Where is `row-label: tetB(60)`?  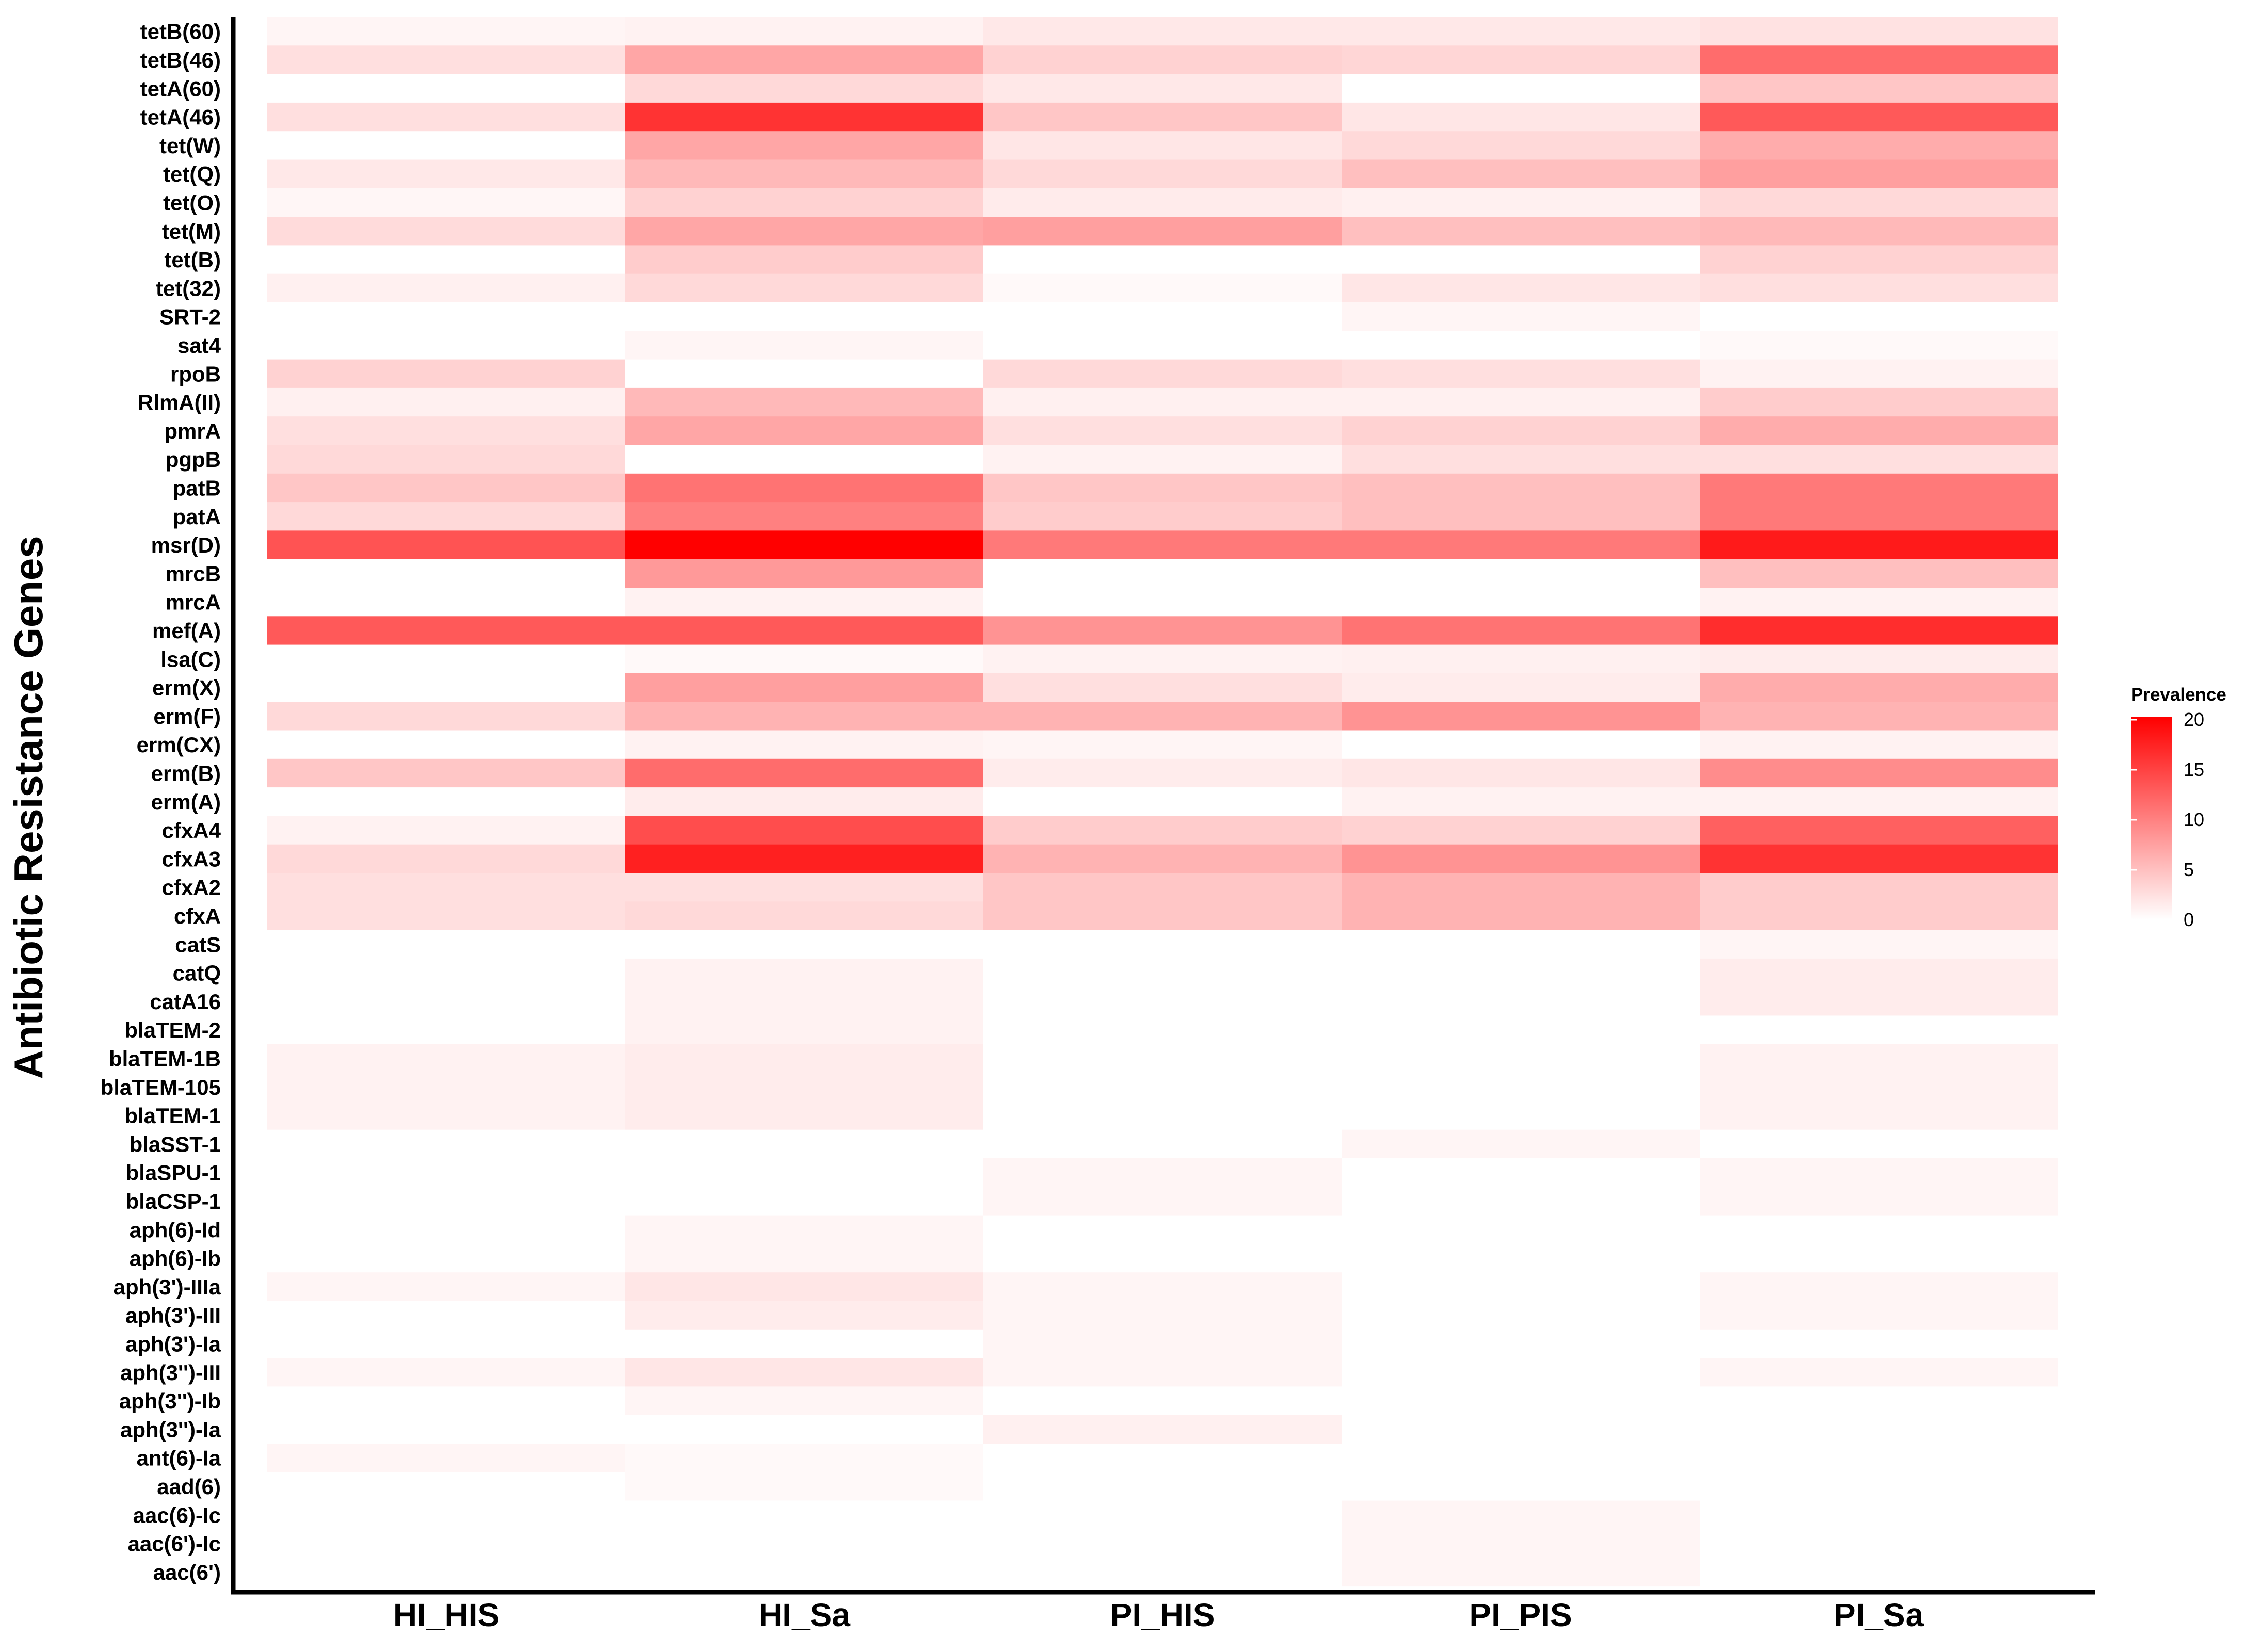 row-label: tetB(60) is located at coordinates (180, 32).